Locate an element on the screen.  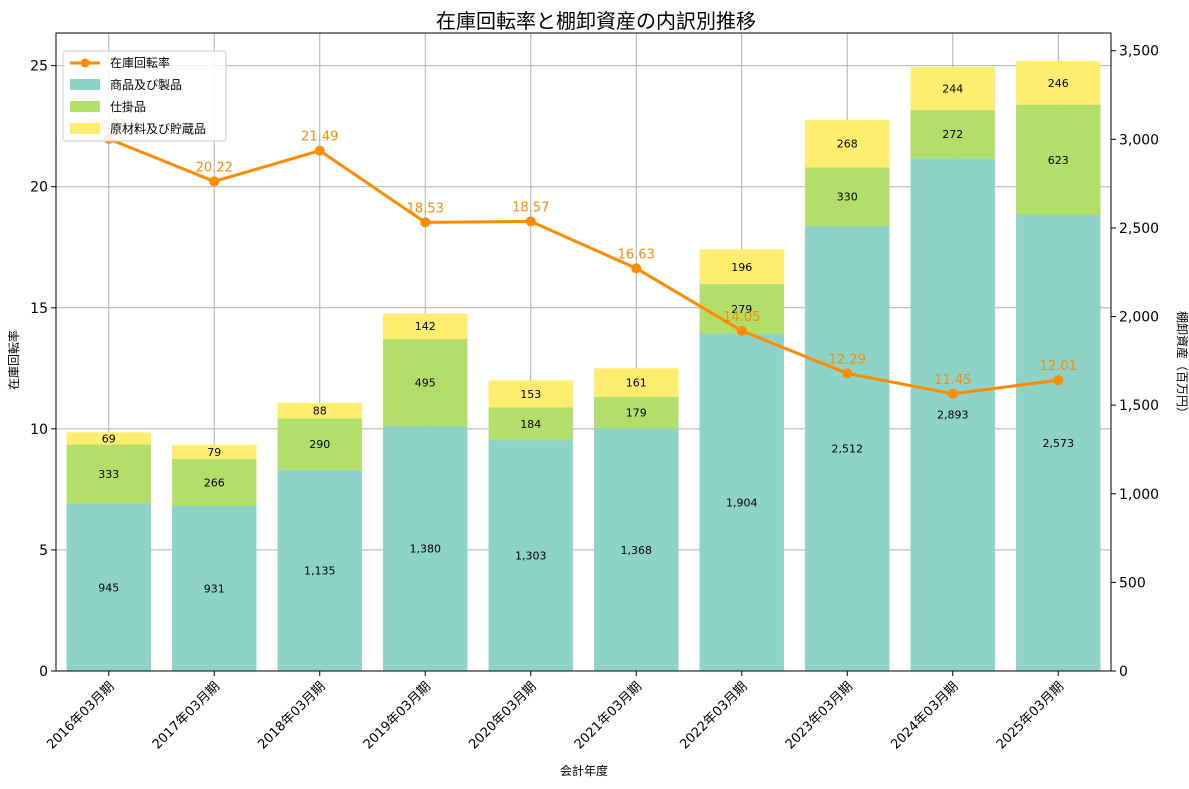
bar-value-label: 495 is located at coordinates (425, 383).